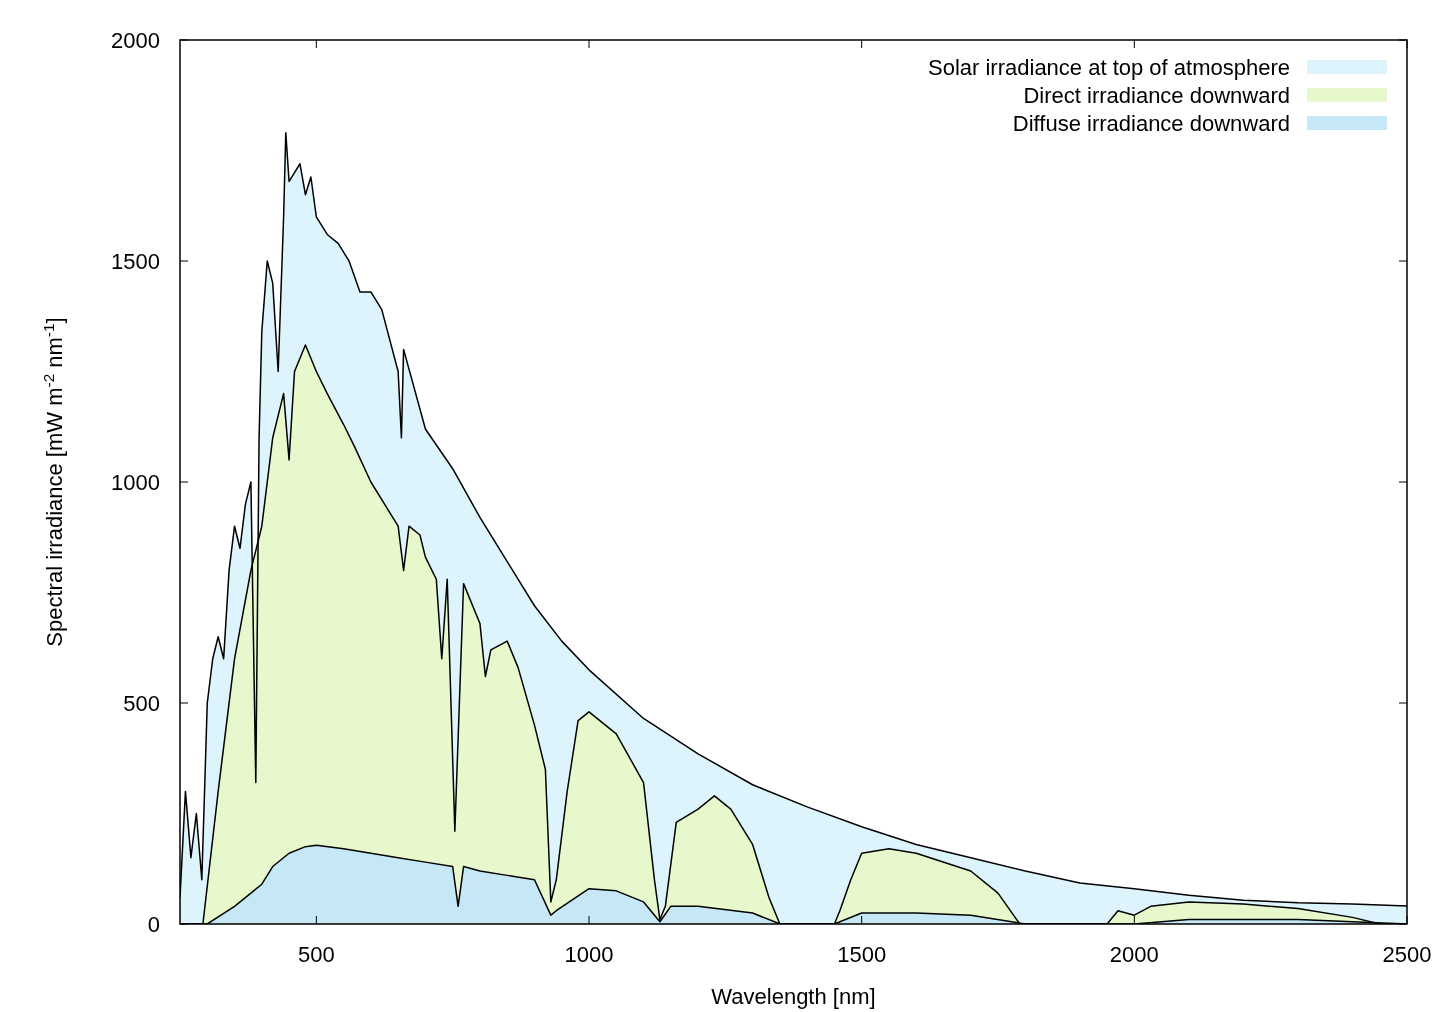  I want to click on legend-label: Direct irradiance downward, so click(1156, 95).